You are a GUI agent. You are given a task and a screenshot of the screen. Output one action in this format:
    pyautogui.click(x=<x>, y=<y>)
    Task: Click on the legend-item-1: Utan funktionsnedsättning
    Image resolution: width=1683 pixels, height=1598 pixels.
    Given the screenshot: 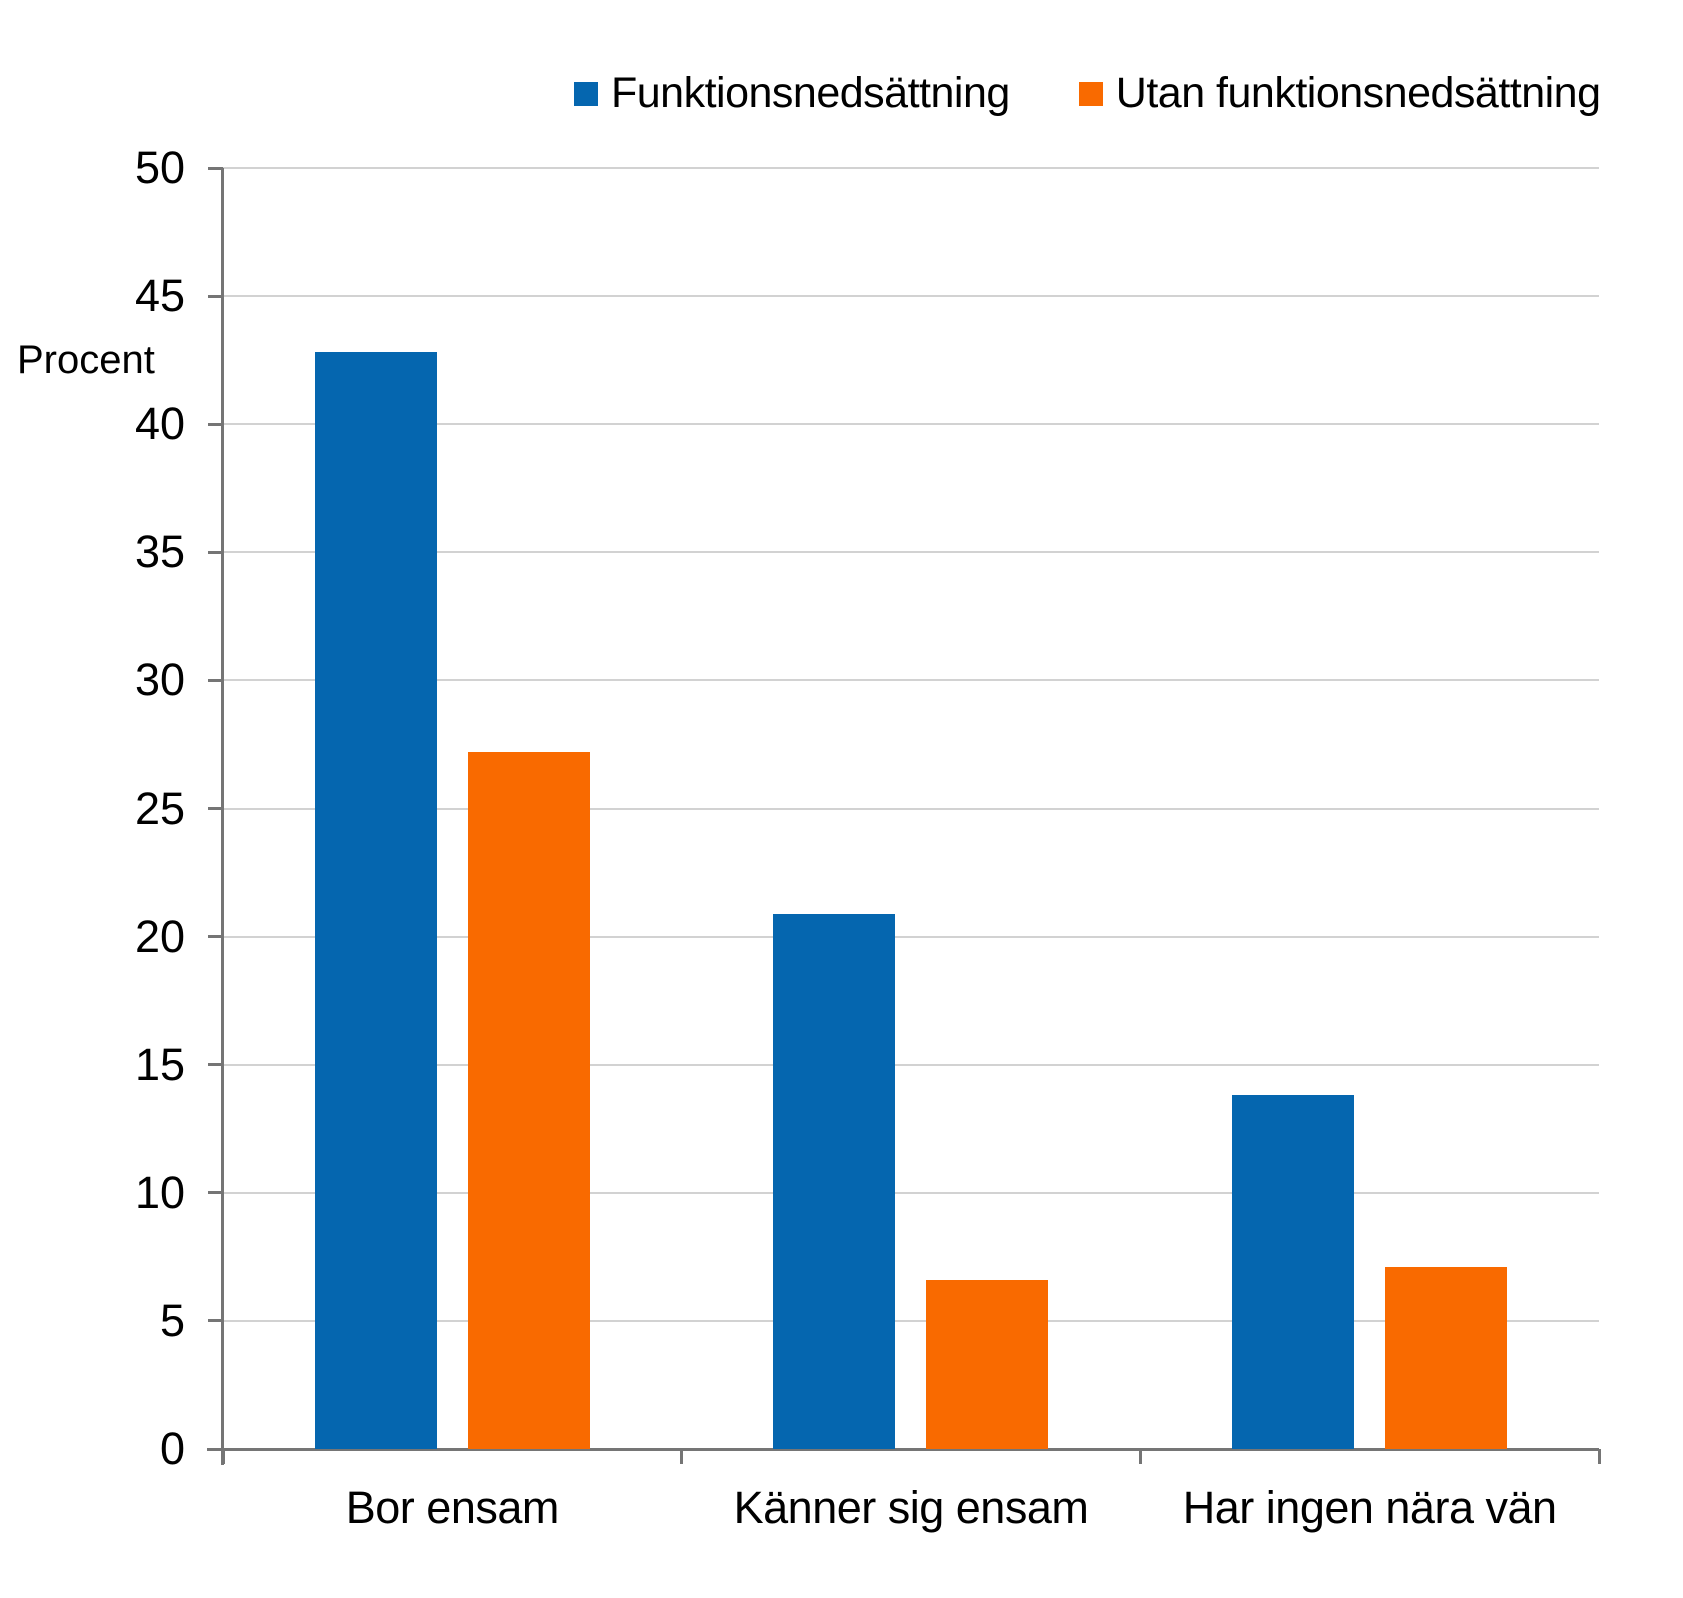 What is the action you would take?
    pyautogui.click(x=1339, y=93)
    